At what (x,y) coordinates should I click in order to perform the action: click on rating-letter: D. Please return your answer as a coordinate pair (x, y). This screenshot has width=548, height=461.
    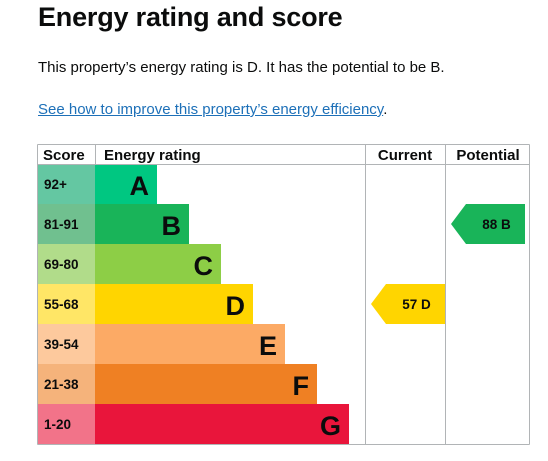
    Looking at the image, I should click on (236, 306).